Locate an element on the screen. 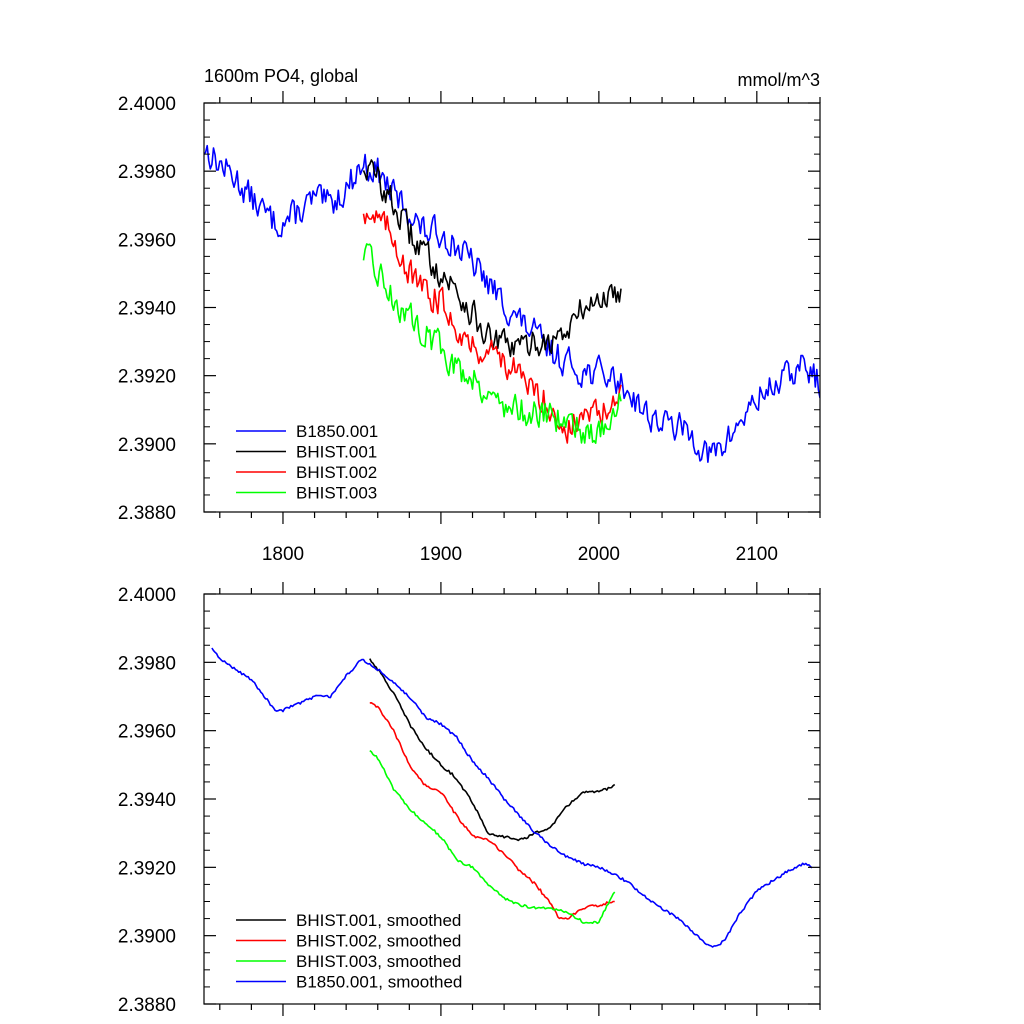 This screenshot has width=1024, height=1024. series-line-bhist-003-smoothed is located at coordinates (492, 837).